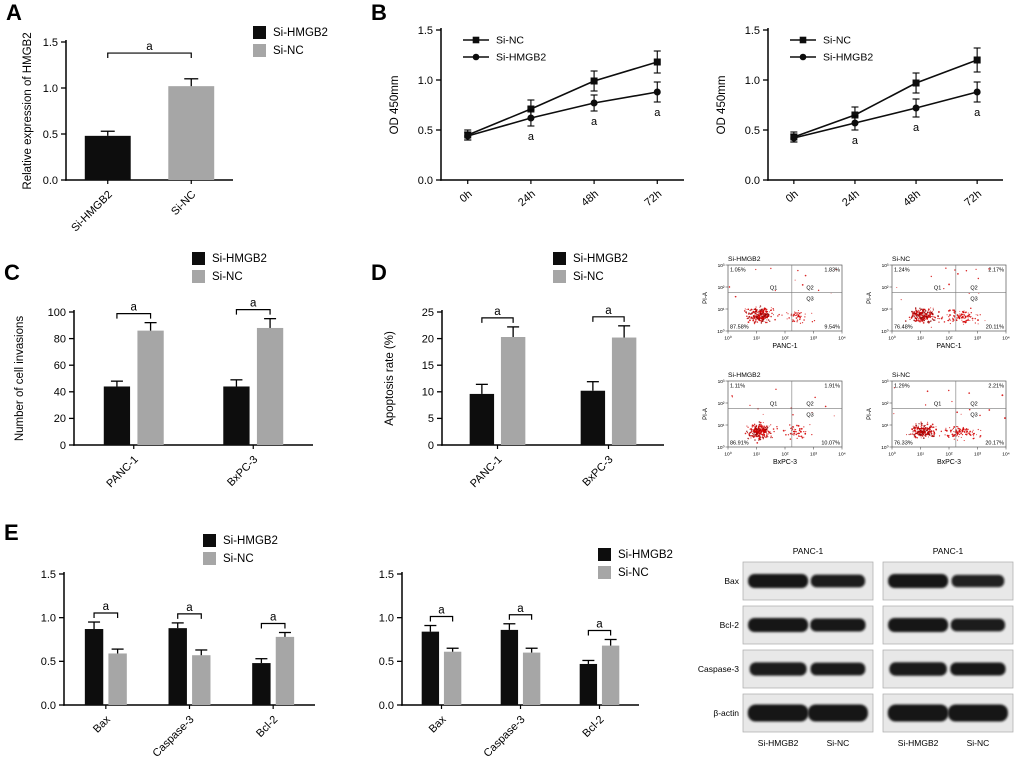  What do you see at coordinates (706, 414) in the screenshot?
I see `svg-text: PI-A` at bounding box center [706, 414].